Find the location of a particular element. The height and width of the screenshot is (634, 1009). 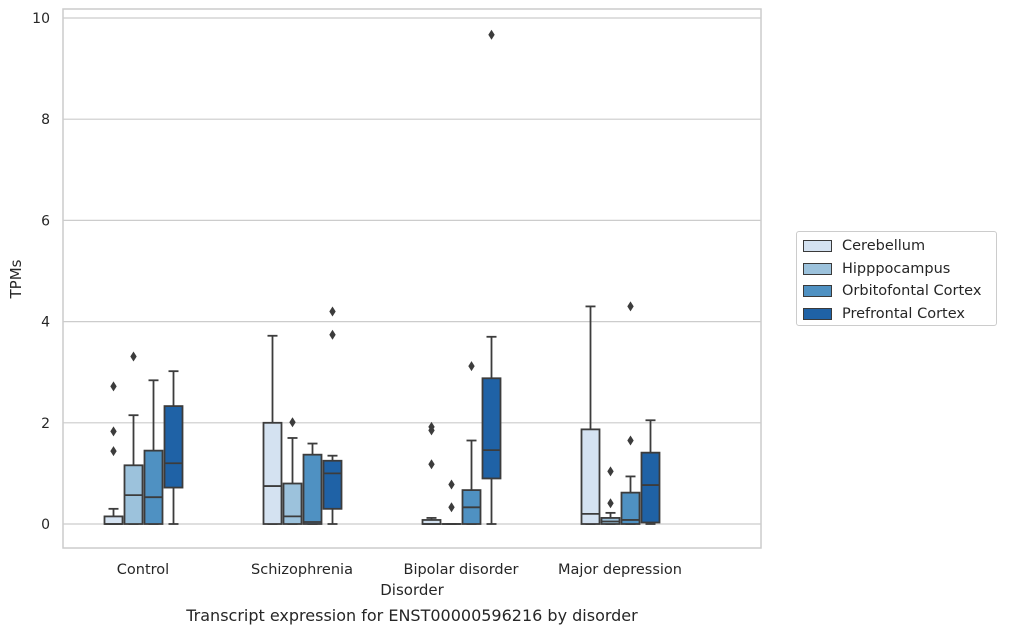

x-axis-label: Disorder is located at coordinates (412, 590).